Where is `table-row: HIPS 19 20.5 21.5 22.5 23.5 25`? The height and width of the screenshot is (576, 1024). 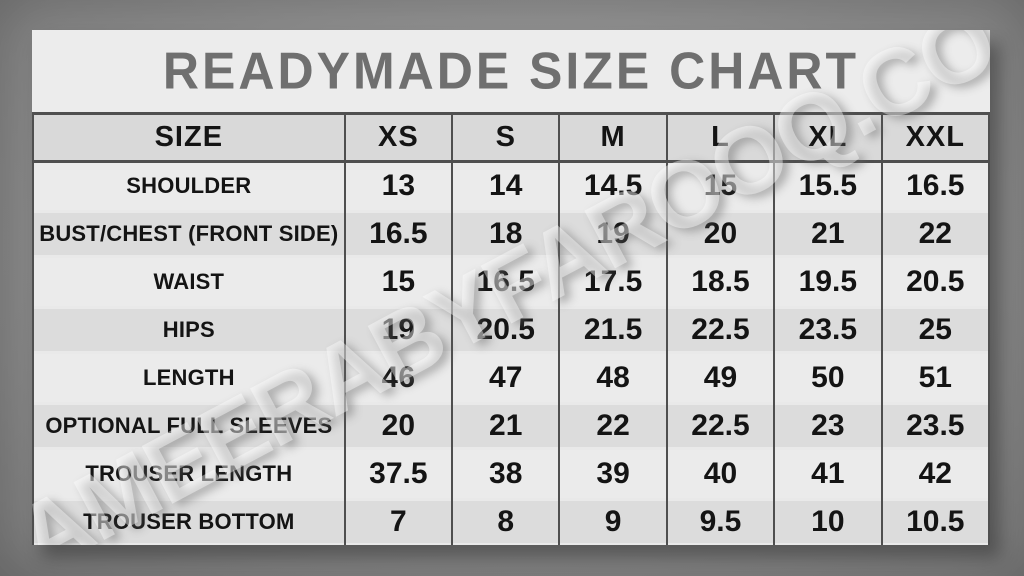
table-row: HIPS 19 20.5 21.5 22.5 23.5 25 is located at coordinates (511, 329).